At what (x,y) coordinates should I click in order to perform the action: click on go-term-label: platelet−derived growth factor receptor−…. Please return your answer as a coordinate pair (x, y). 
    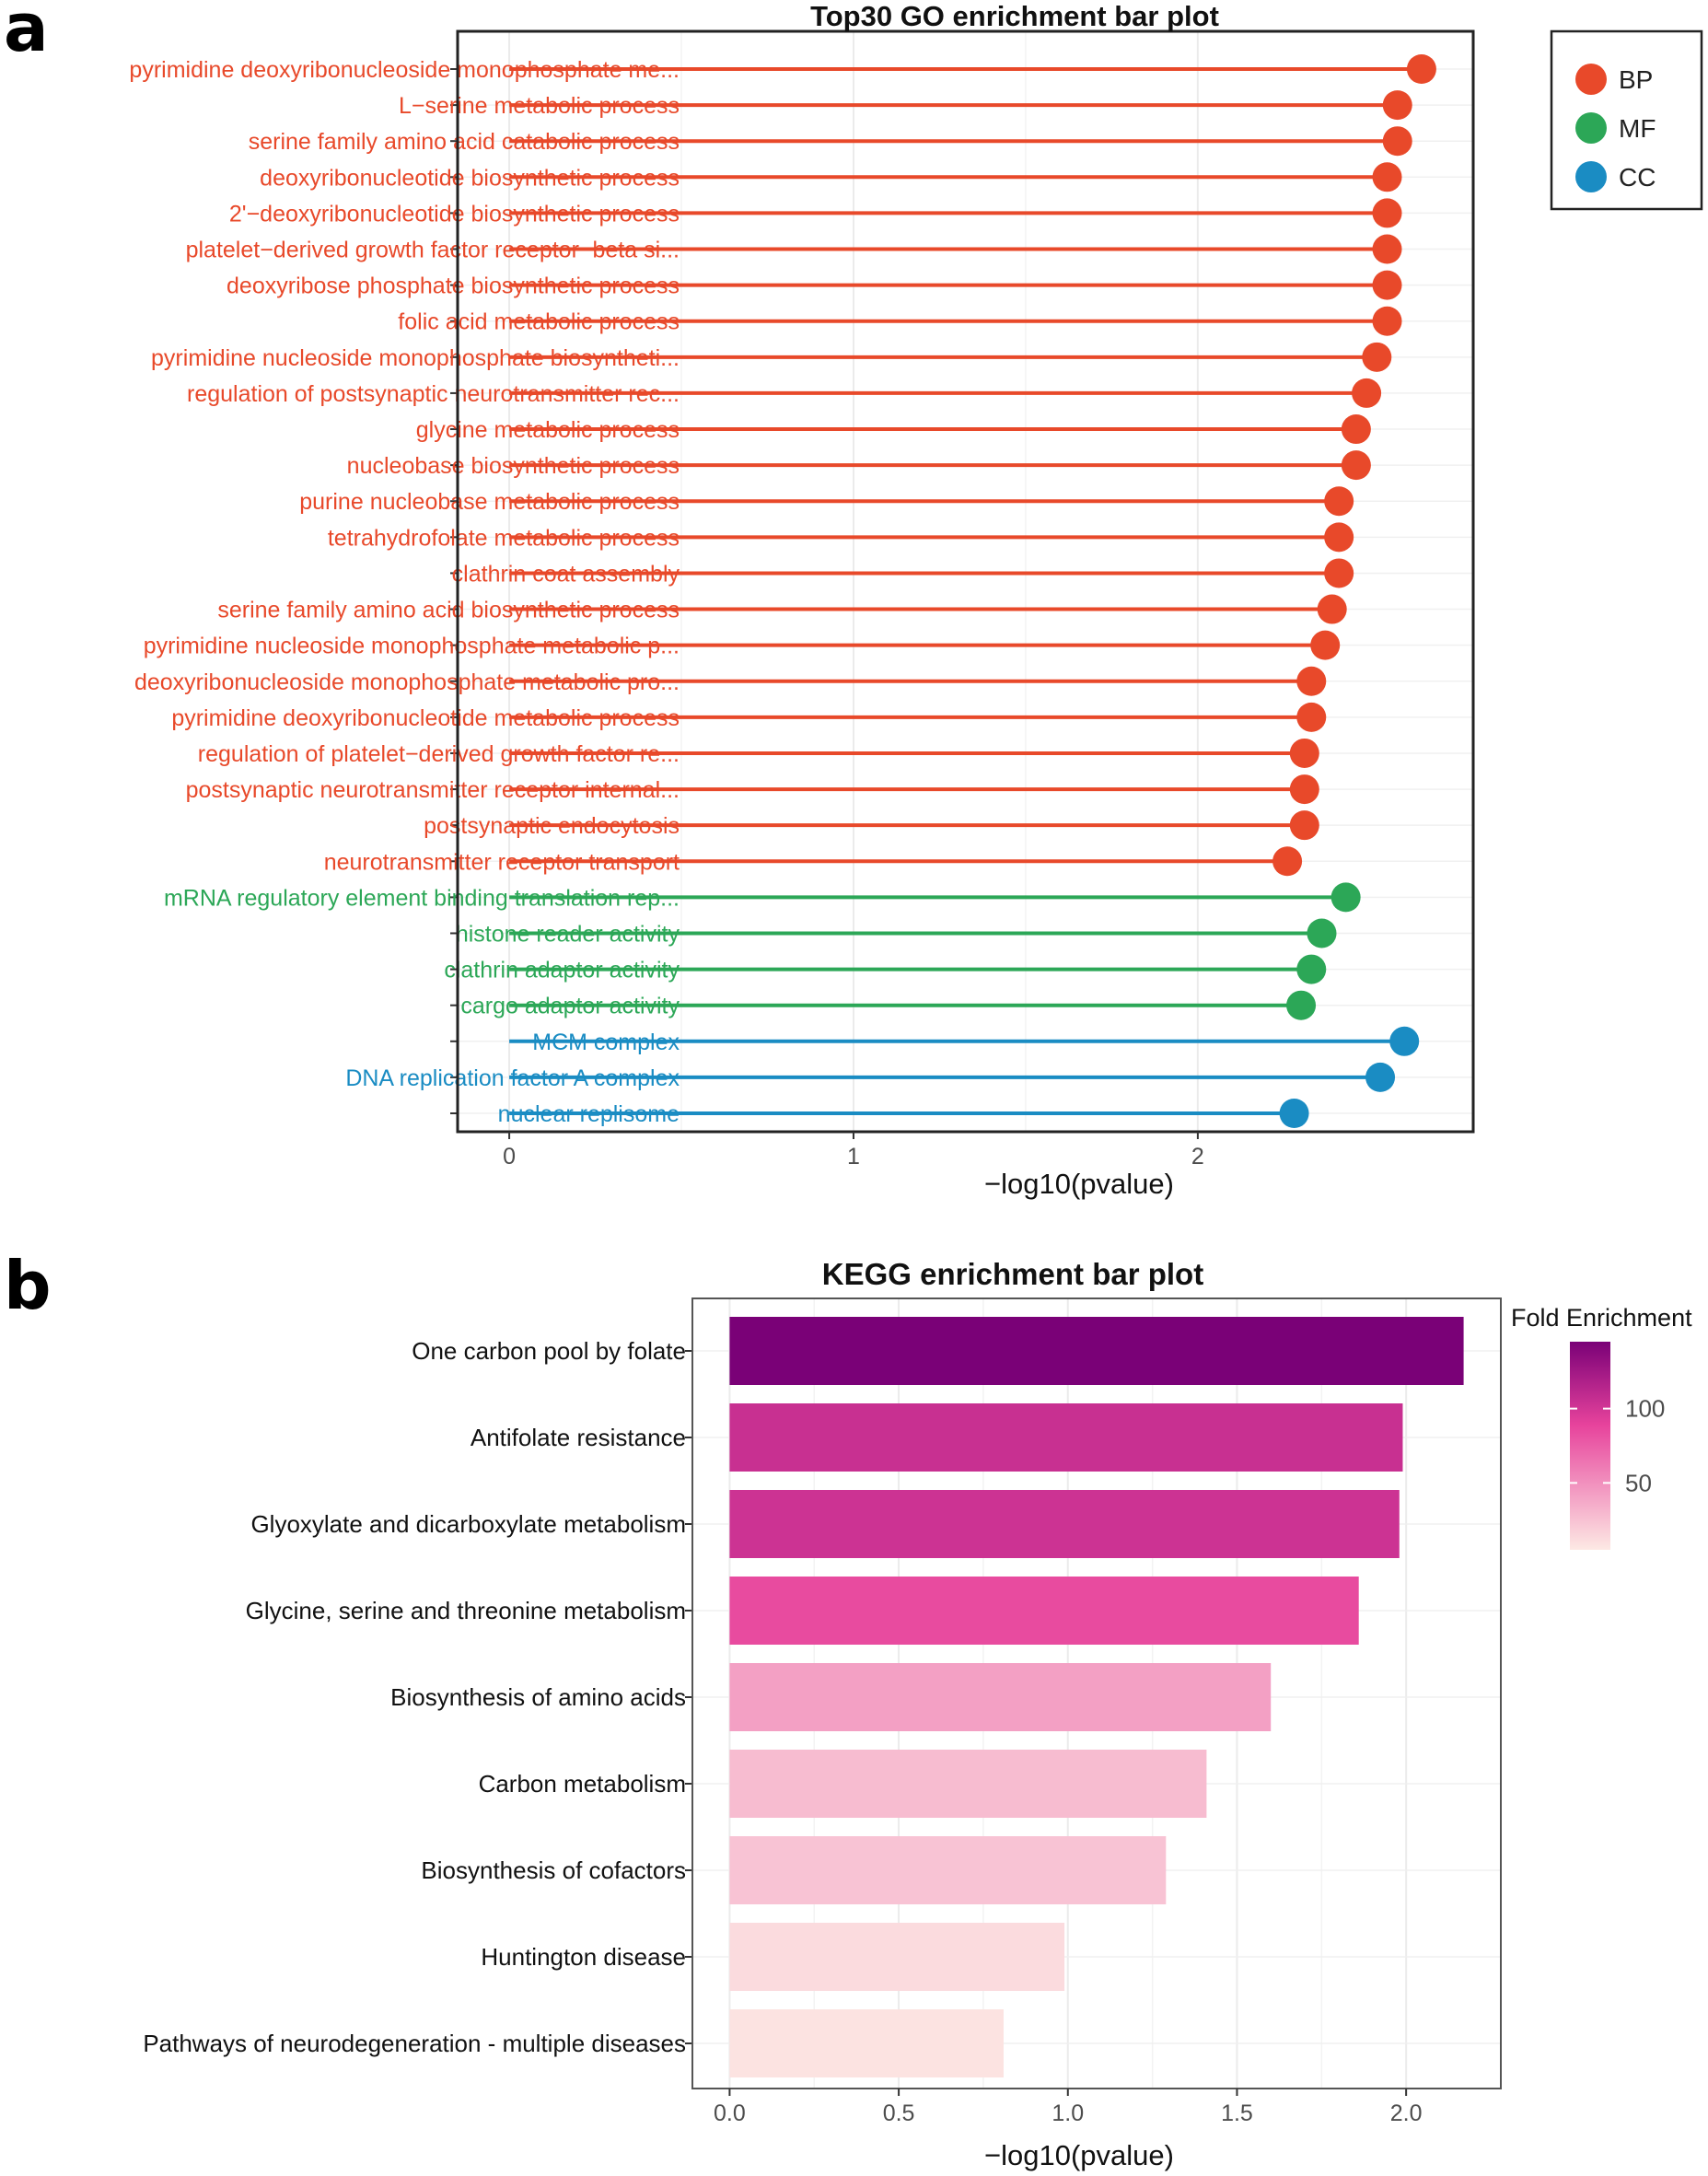
    Looking at the image, I should click on (433, 250).